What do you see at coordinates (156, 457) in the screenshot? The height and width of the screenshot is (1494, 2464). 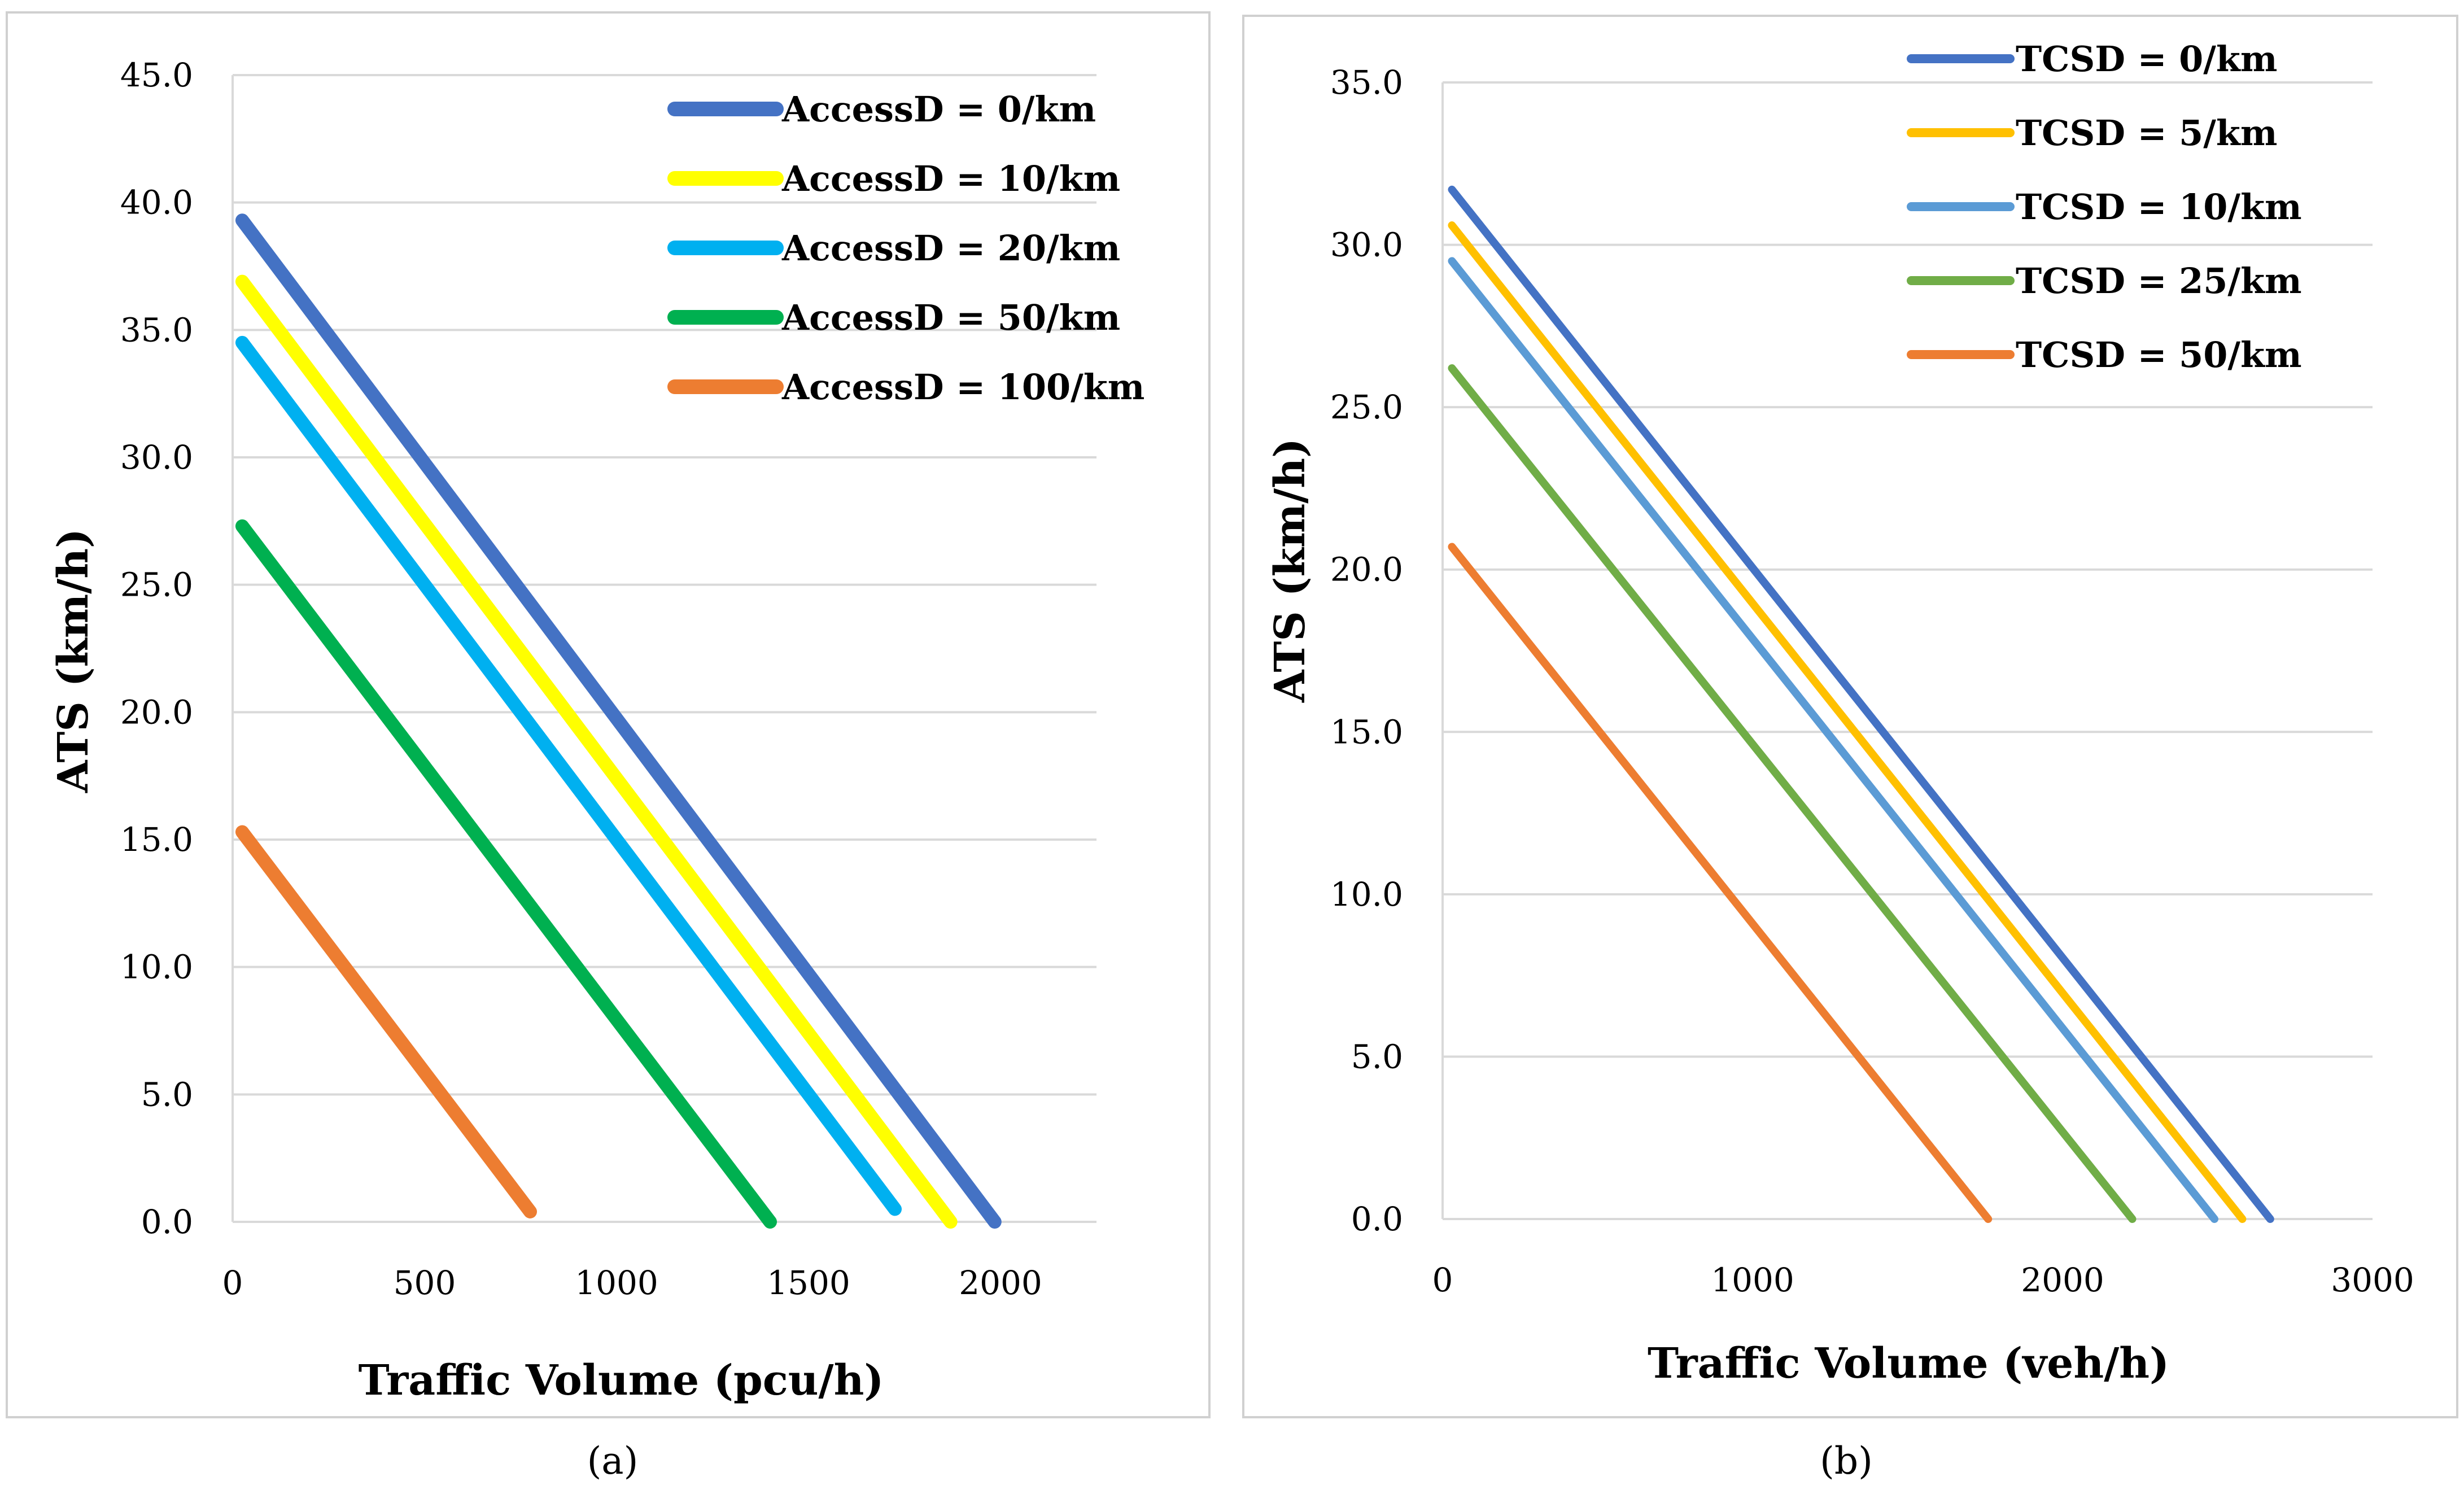 I see `y-tick-label-a-6: 30.0` at bounding box center [156, 457].